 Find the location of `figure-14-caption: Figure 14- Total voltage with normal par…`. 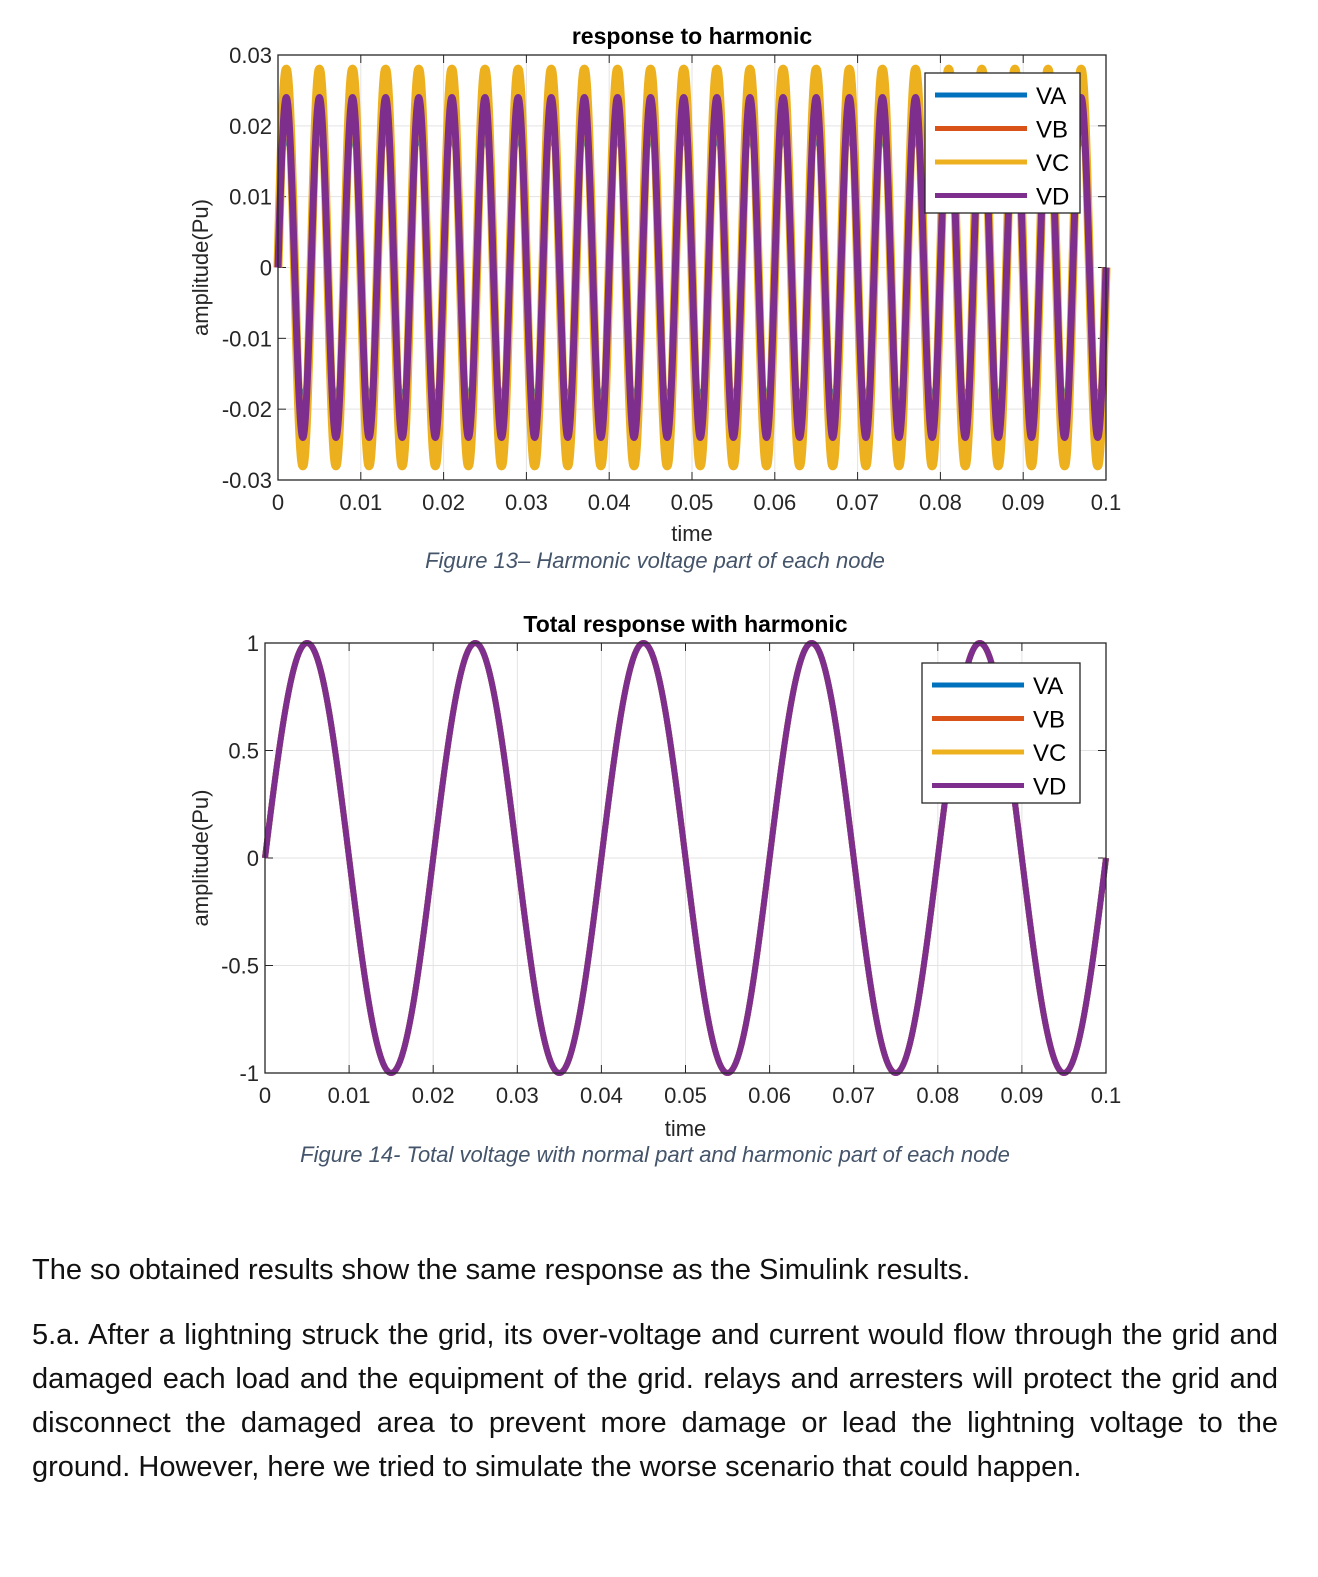

figure-14-caption: Figure 14- Total voltage with normal par… is located at coordinates (655, 1154).